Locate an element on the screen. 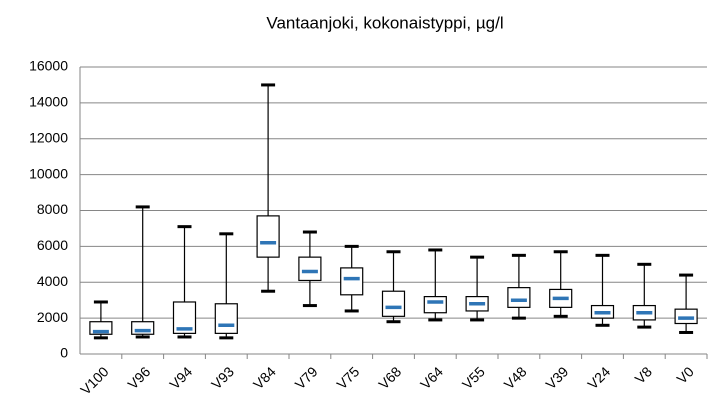  chart-title: Vantaanjoki, kokonaistyppi, µg/l is located at coordinates (384, 22).